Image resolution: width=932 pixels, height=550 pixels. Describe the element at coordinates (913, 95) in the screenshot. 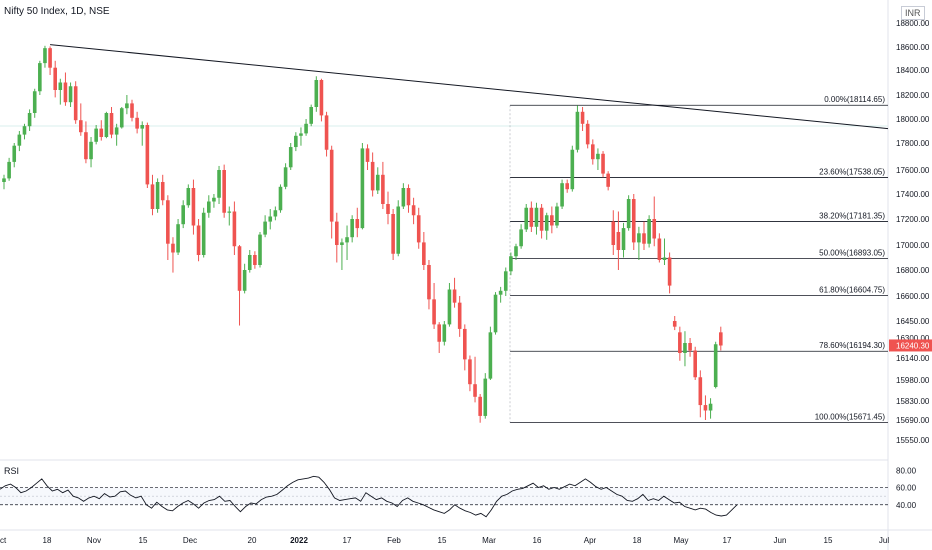

I see `price-tick-label: 18200.00` at that location.